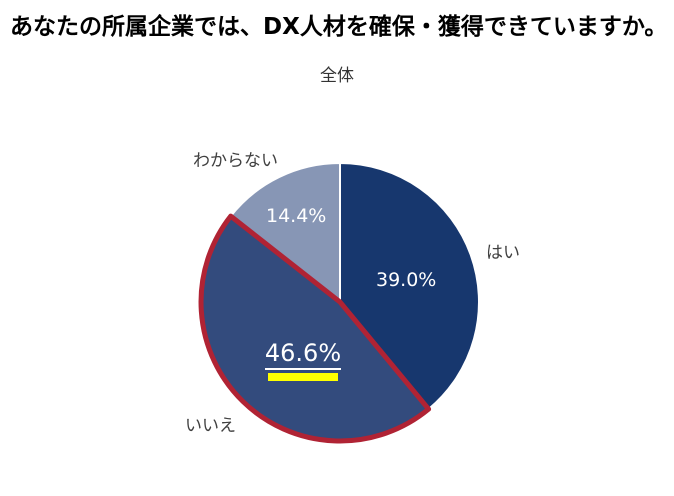 The image size is (674, 496). I want to click on value-label-unknown: 14.4%, so click(296, 216).